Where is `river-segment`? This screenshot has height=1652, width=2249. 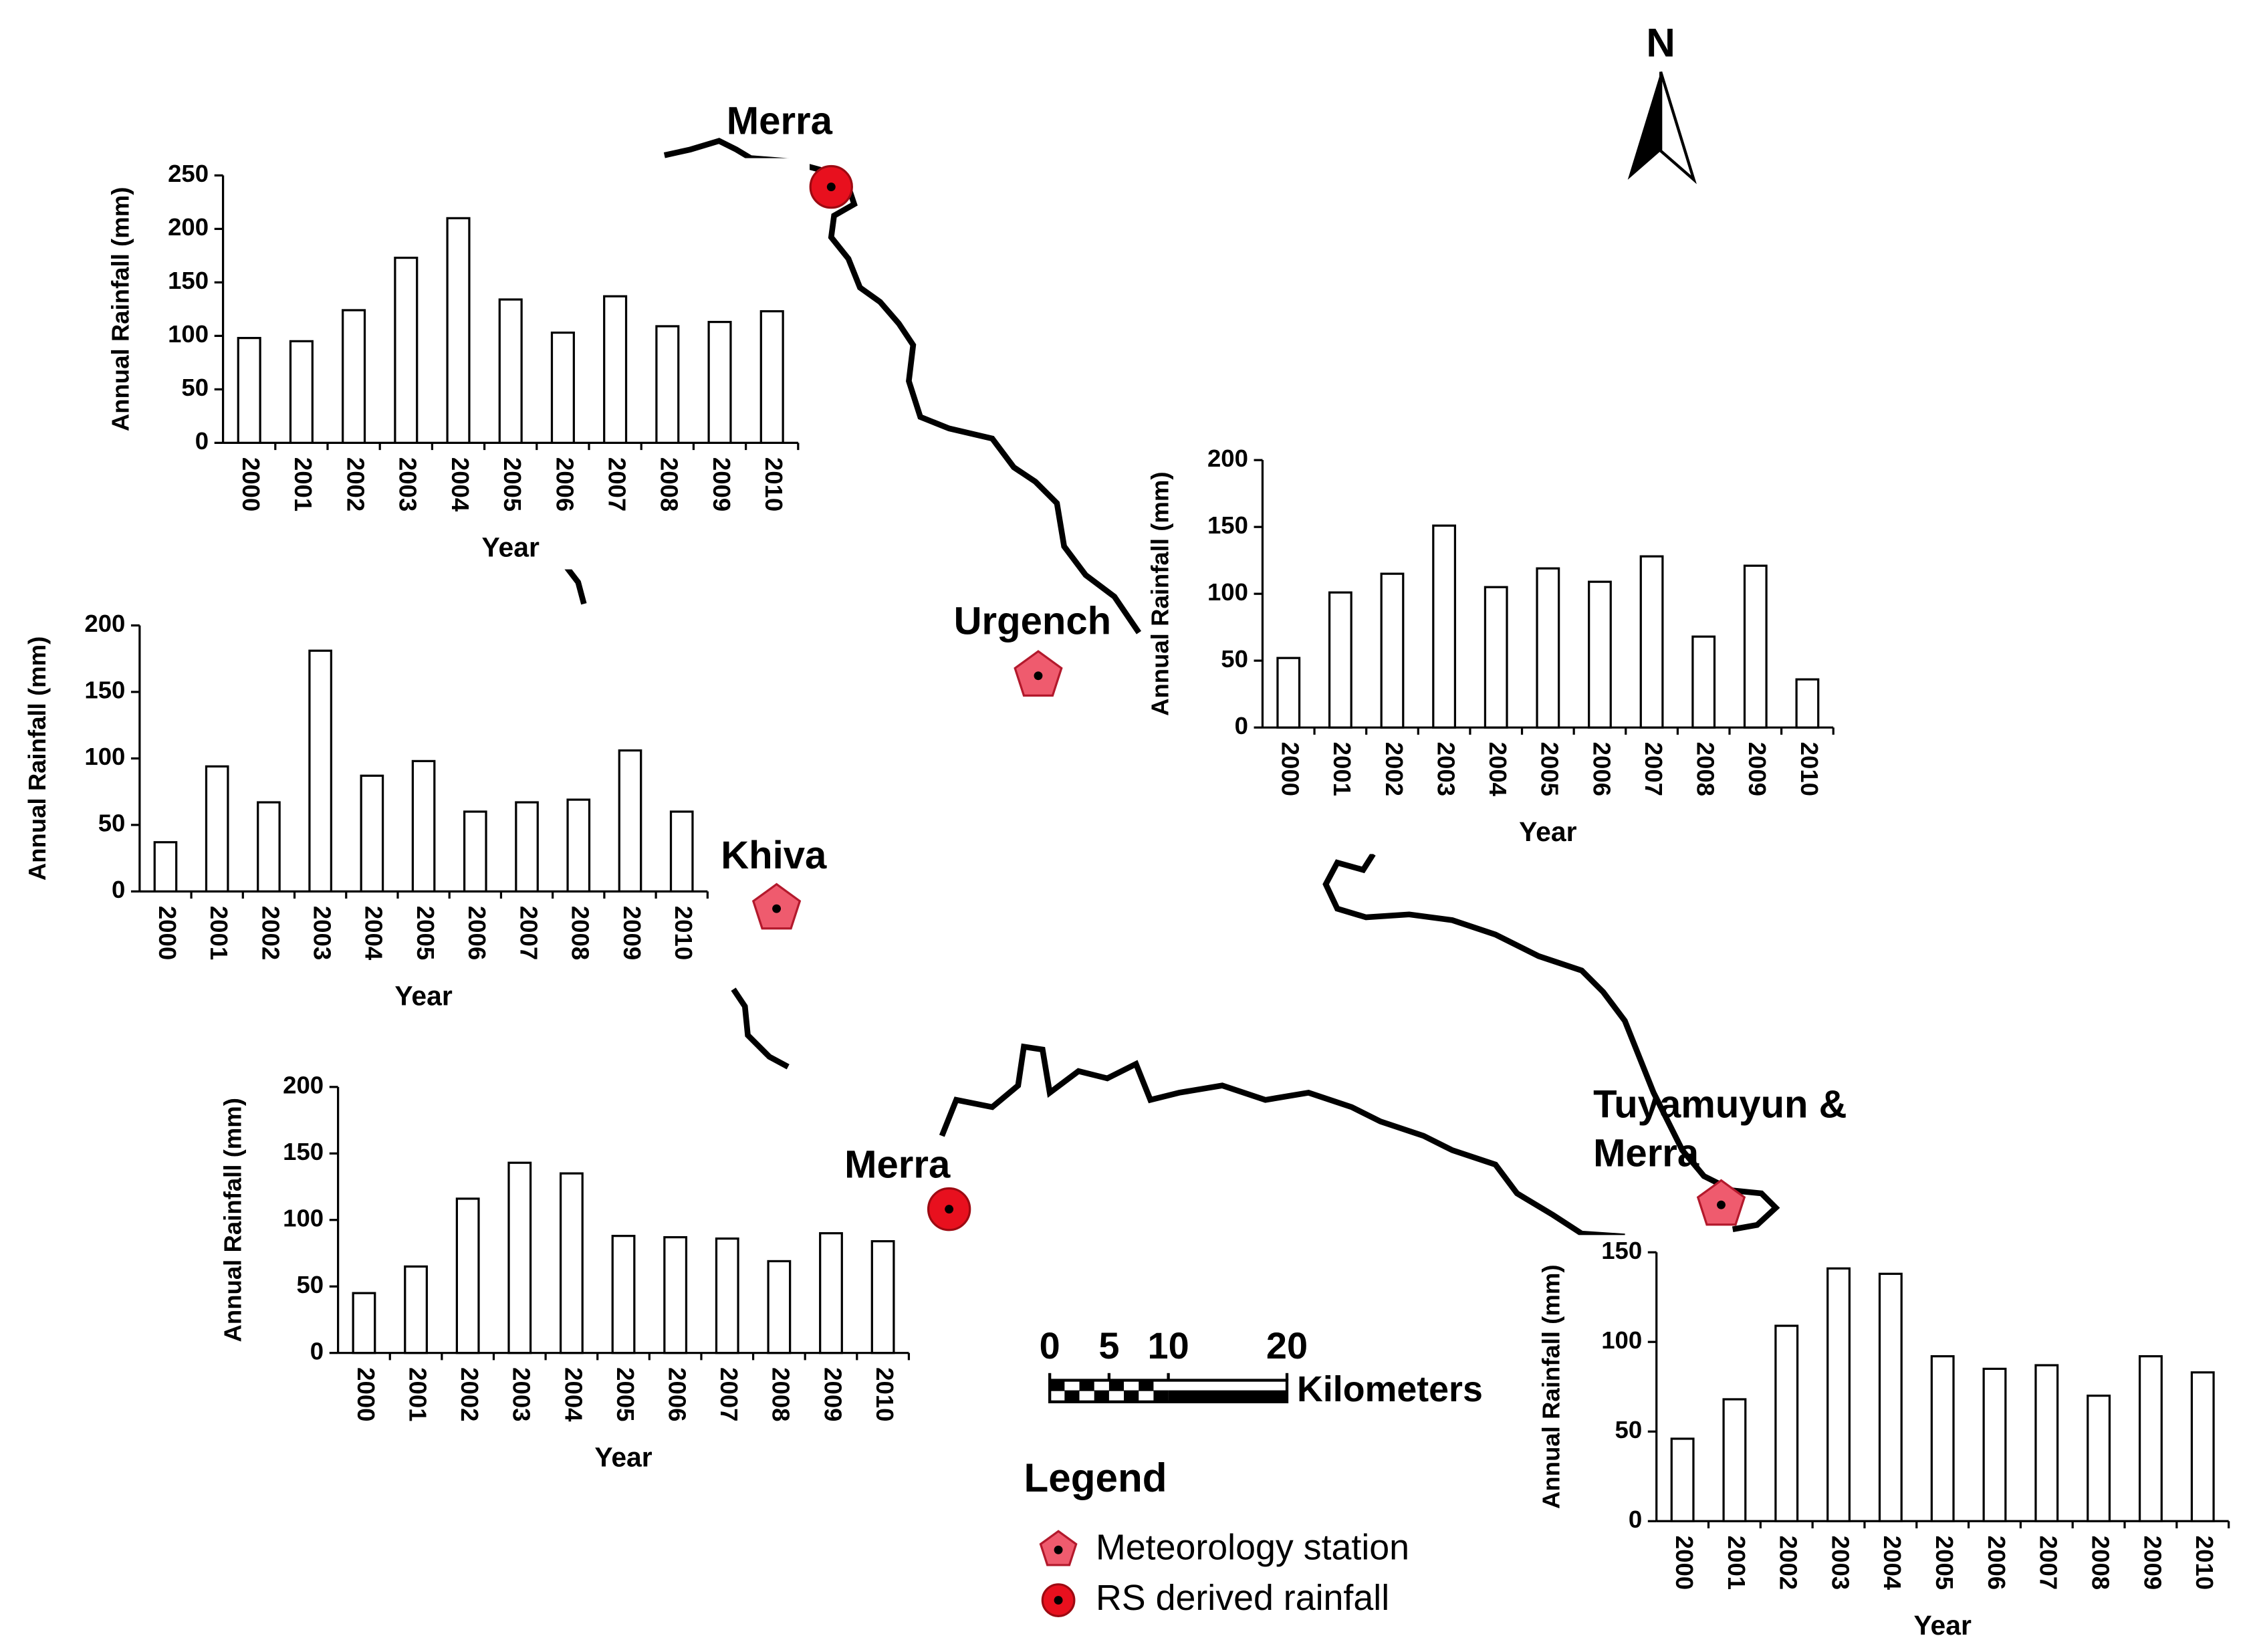
river-segment is located at coordinates (1551, 1042).